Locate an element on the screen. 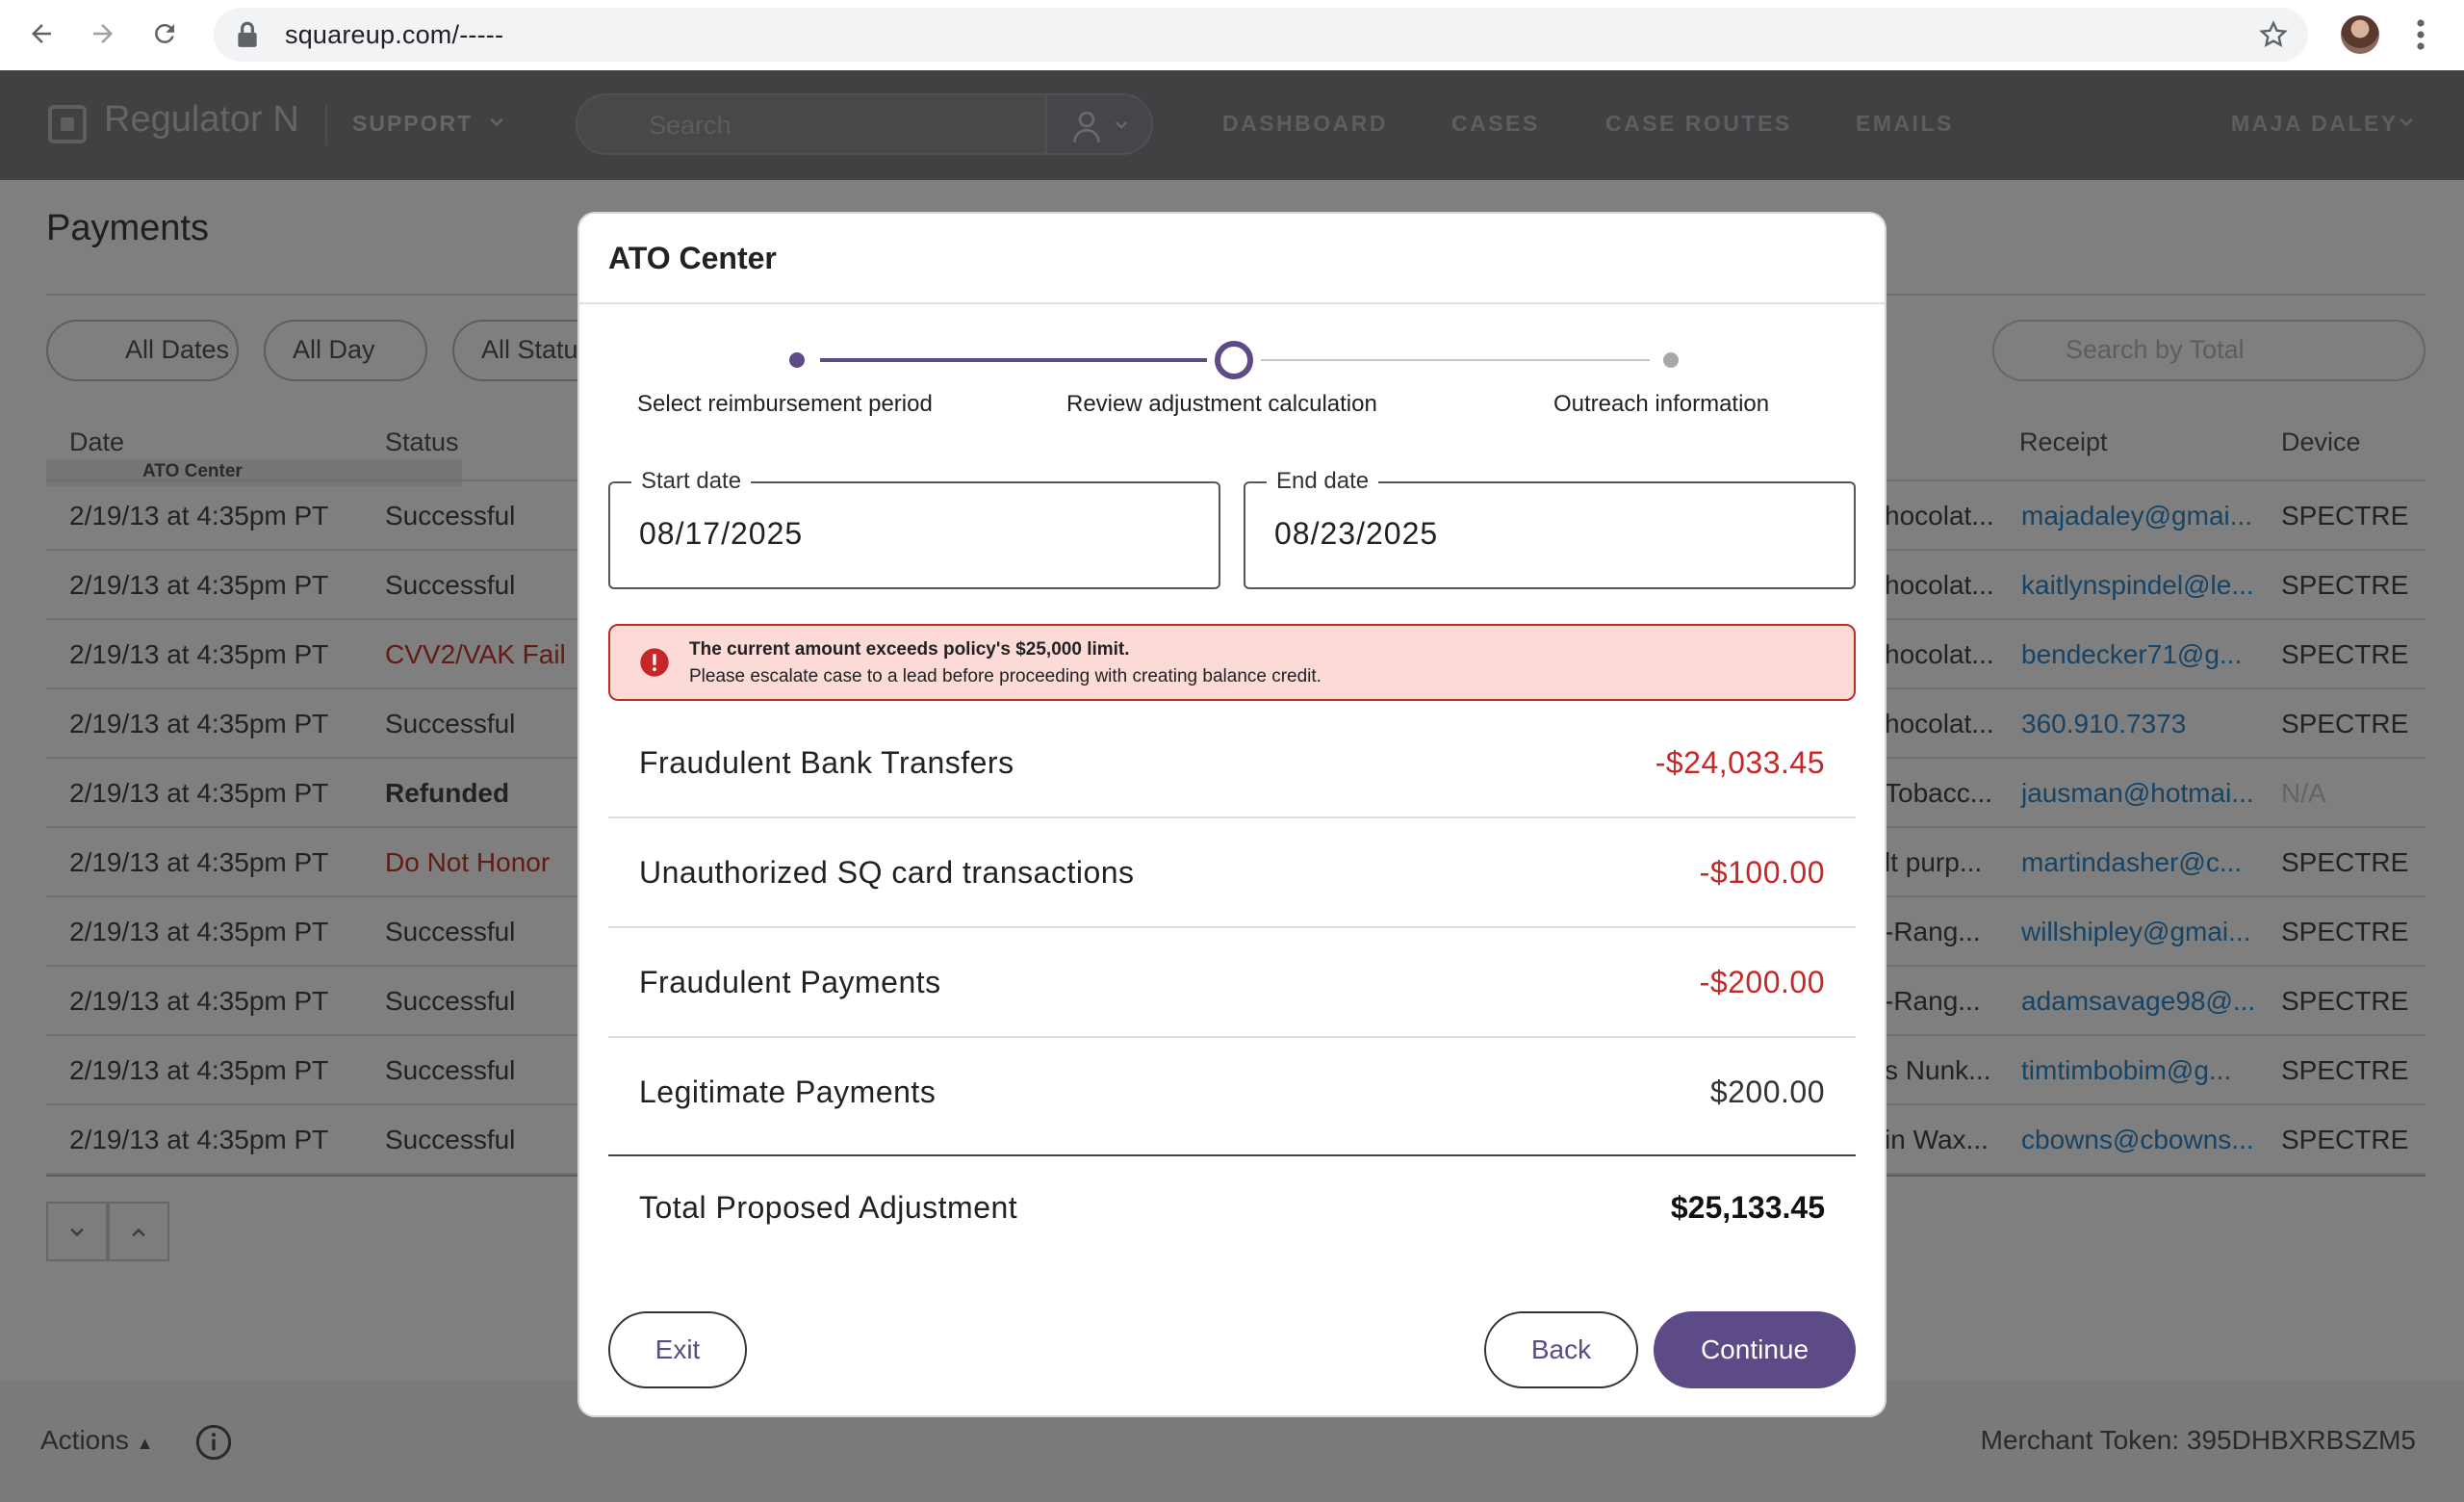  line-item: Fraudulent Bank Transfers -$24,033.45 is located at coordinates (1232, 763).